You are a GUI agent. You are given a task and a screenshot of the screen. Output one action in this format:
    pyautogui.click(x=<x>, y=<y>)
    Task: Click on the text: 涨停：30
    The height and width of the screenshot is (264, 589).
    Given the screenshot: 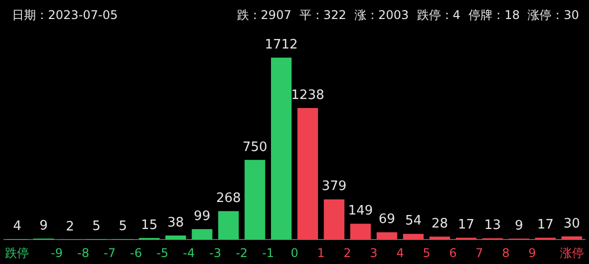 What is the action you would take?
    pyautogui.click(x=553, y=15)
    